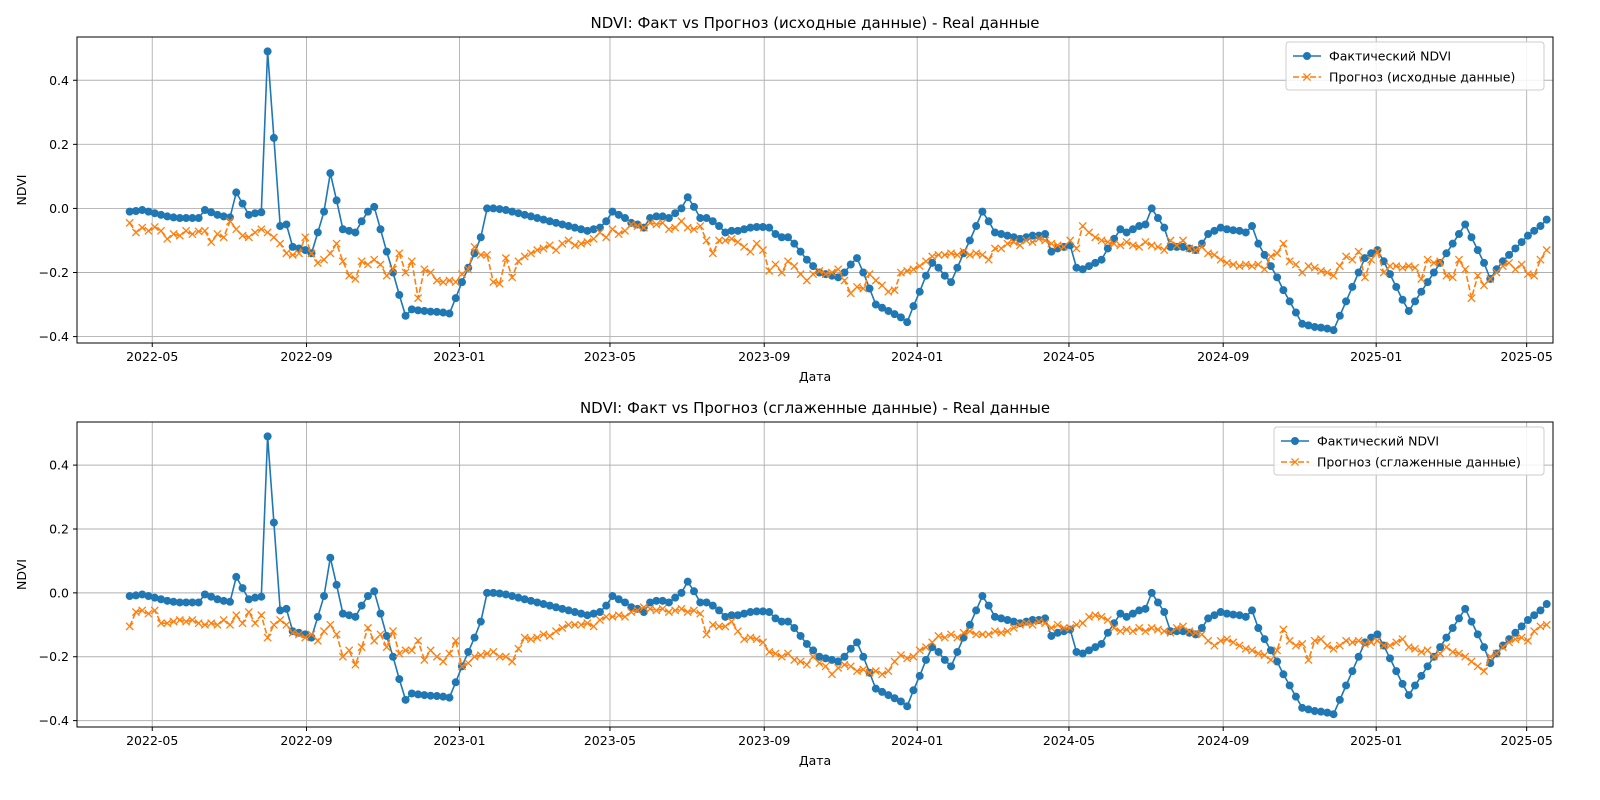 The width and height of the screenshot is (1600, 800). What do you see at coordinates (1069, 356) in the screenshot?
I see `x-tick-label: 2024-05` at bounding box center [1069, 356].